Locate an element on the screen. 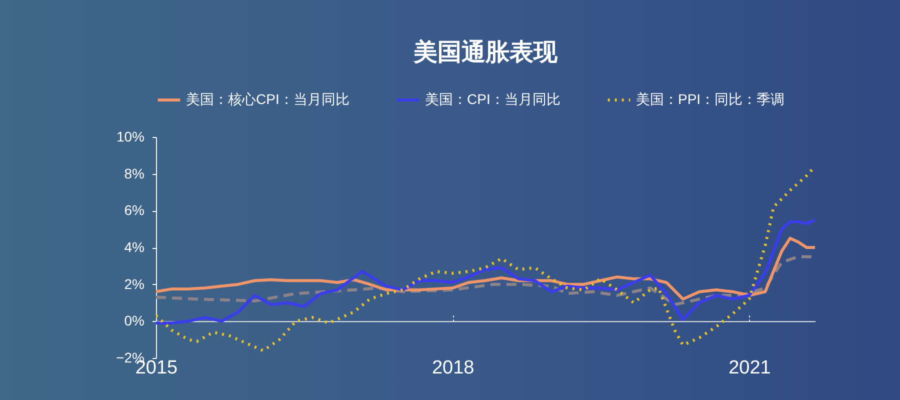 The width and height of the screenshot is (900, 400). chart-title: 美国通胀表现 is located at coordinates (485, 52).